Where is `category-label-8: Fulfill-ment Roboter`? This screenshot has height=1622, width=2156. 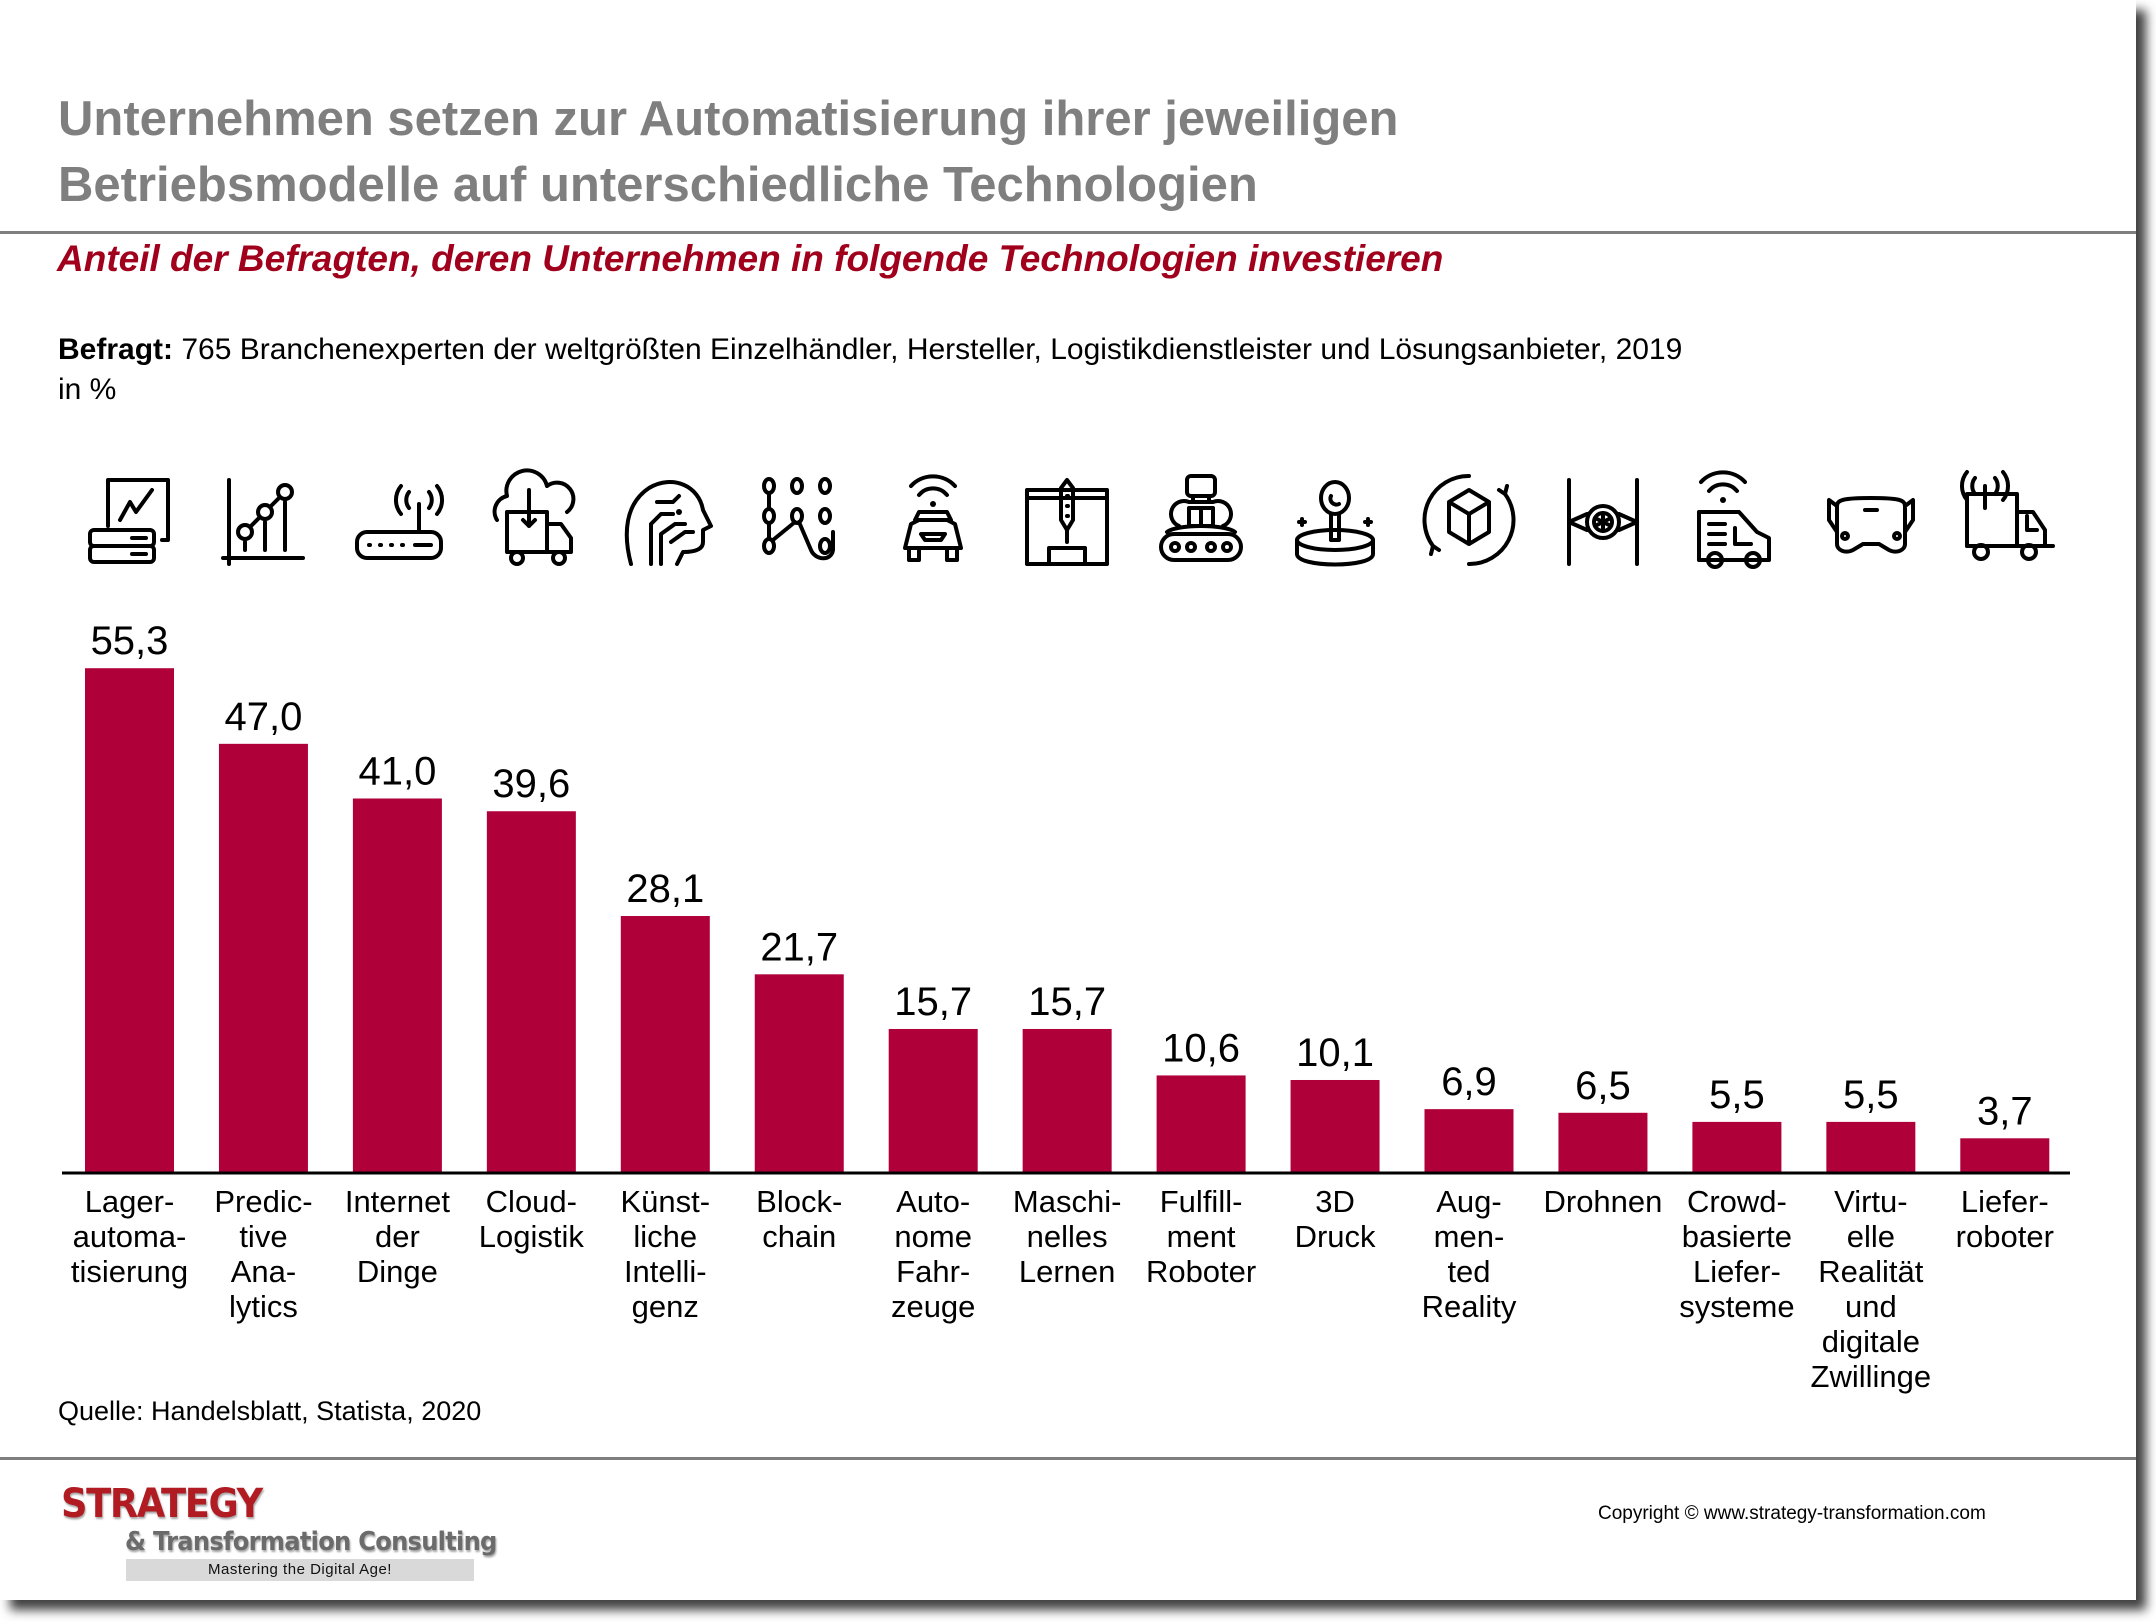
category-label-8: Fulfill-ment Roboter is located at coordinates (1201, 1236).